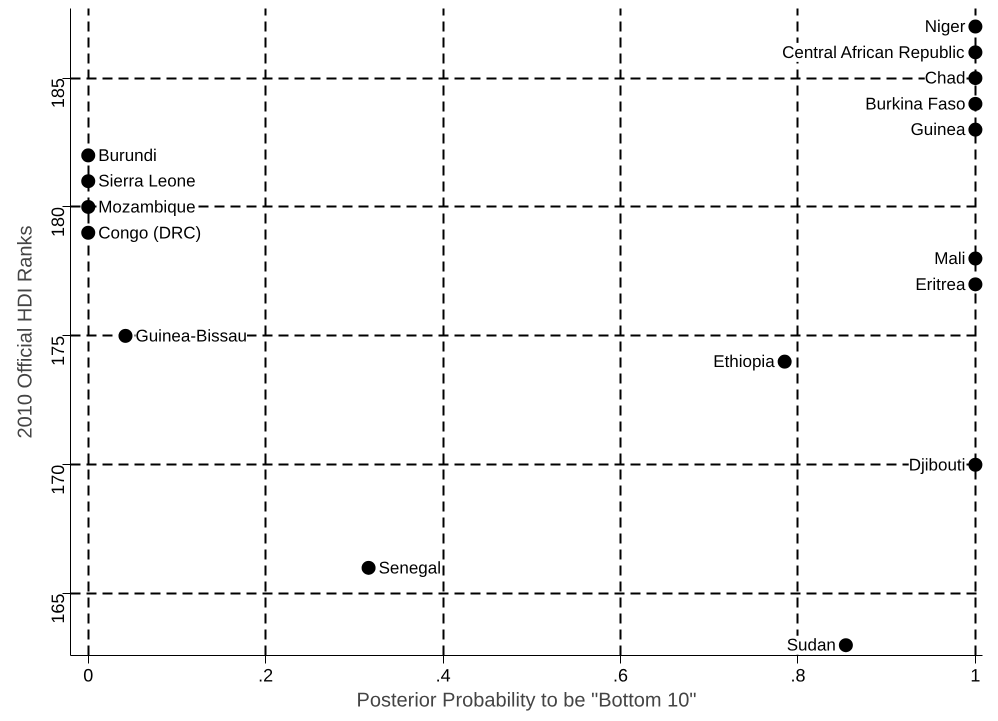 The width and height of the screenshot is (998, 721). Describe the element at coordinates (526, 701) in the screenshot. I see `x-axis-title: Posterior Probability to be "Bottom 10"` at that location.